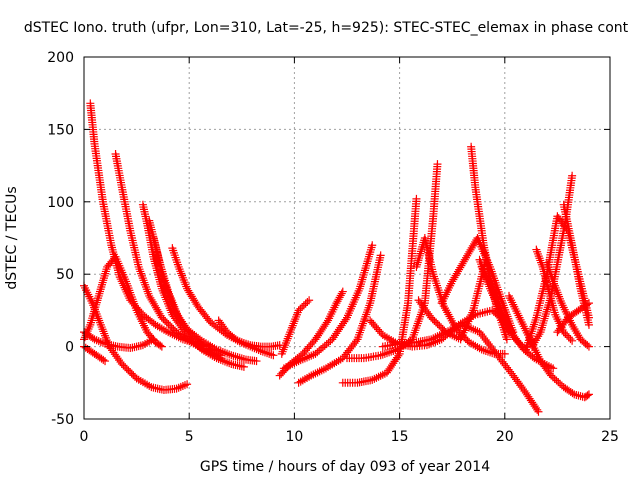 This screenshot has width=640, height=480. I want to click on y-tick-label: 200, so click(60, 58).